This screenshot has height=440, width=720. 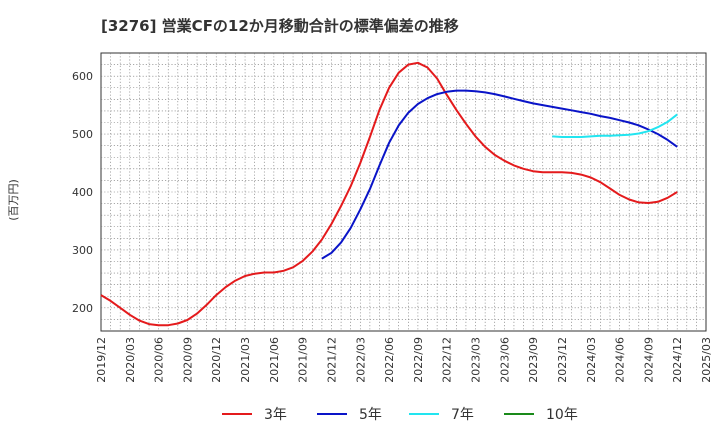 I want to click on legend-label: 7年, so click(x=462, y=415).